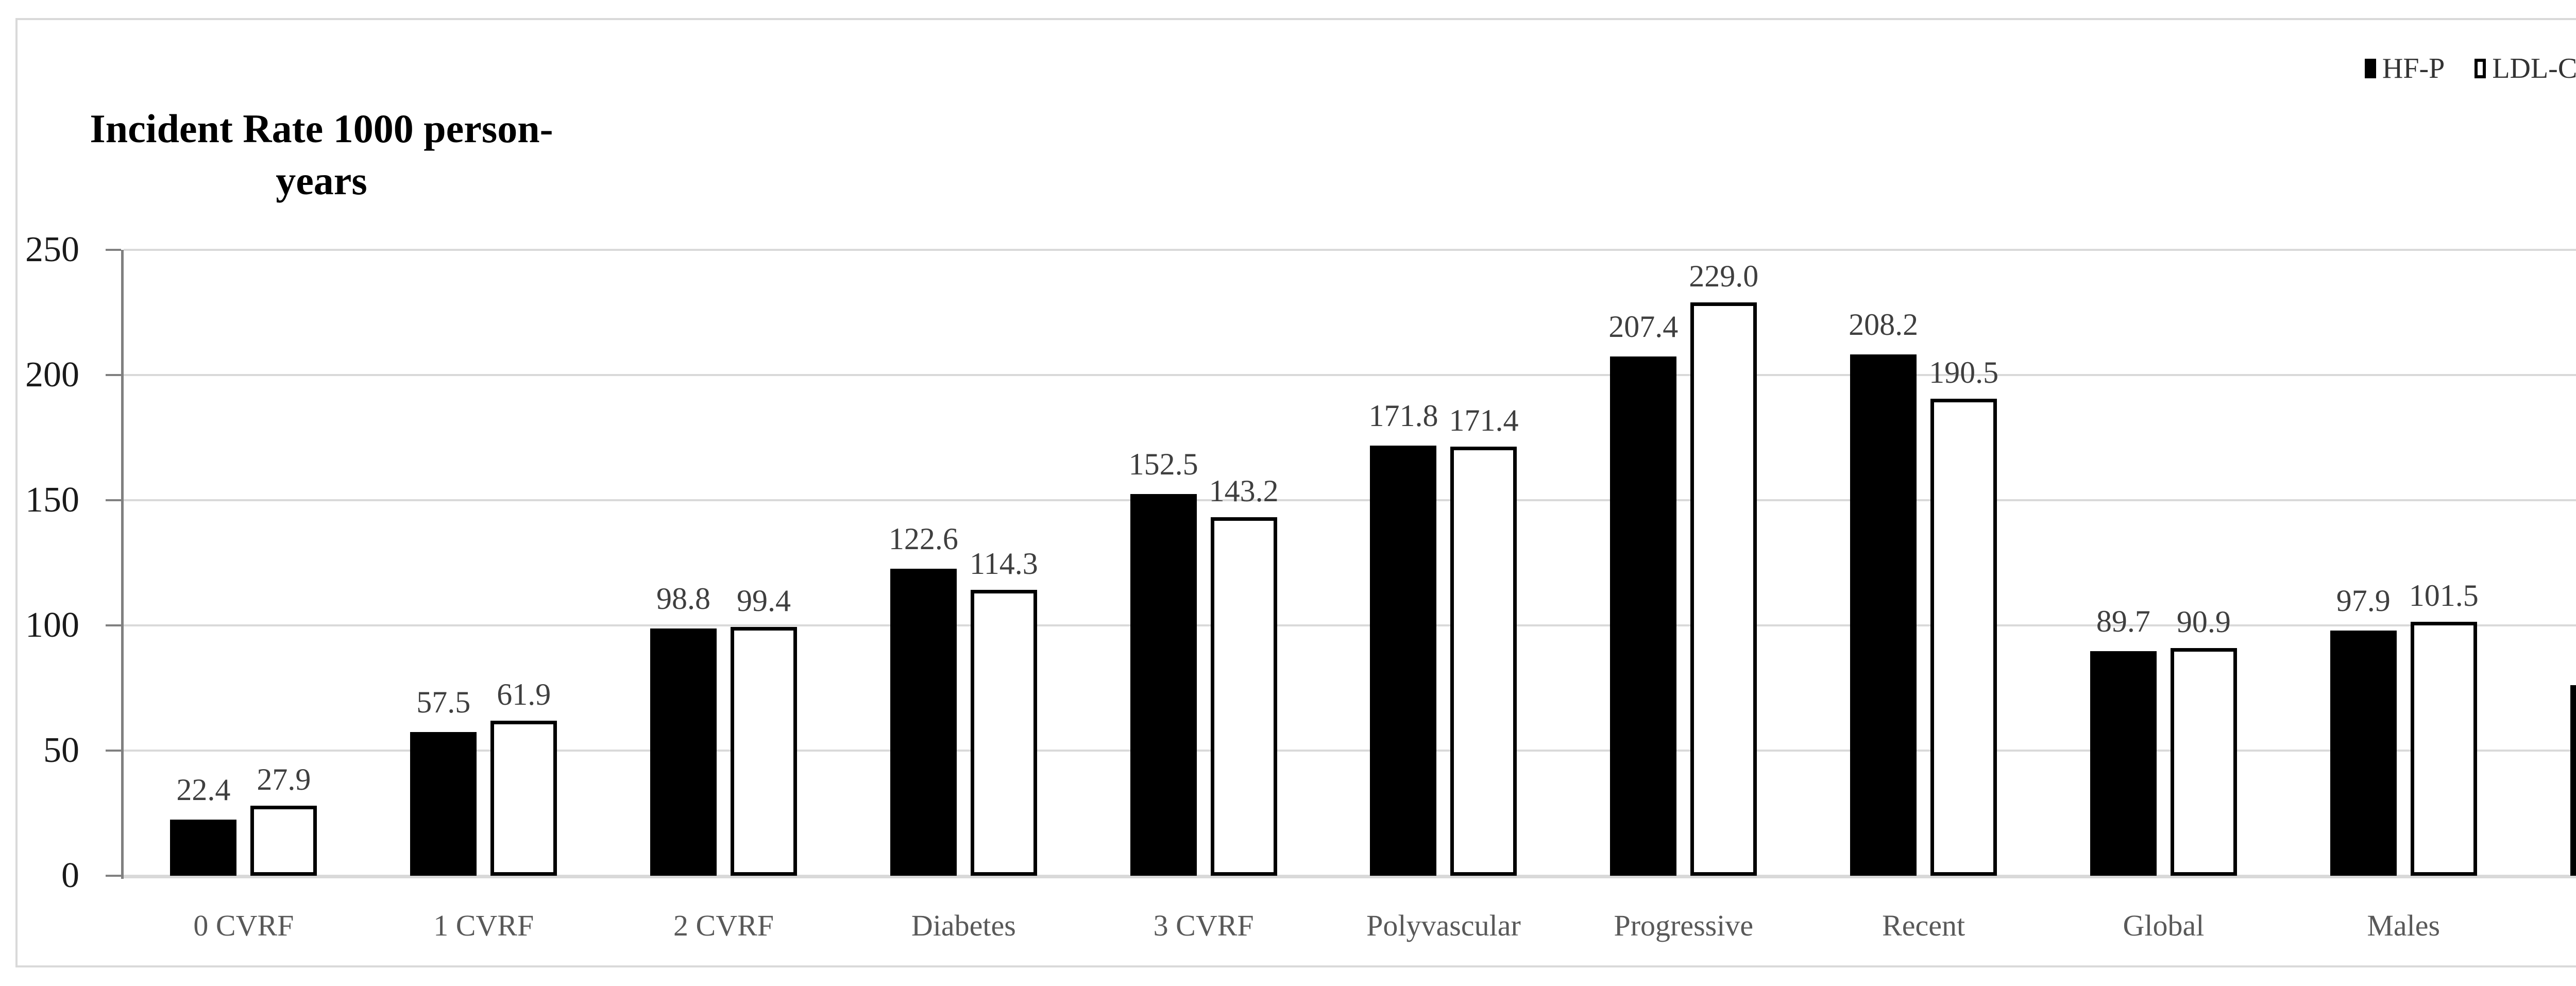 The height and width of the screenshot is (986, 2576). Describe the element at coordinates (1884, 325) in the screenshot. I see `data-label-hf-p-recent: 208.2` at that location.